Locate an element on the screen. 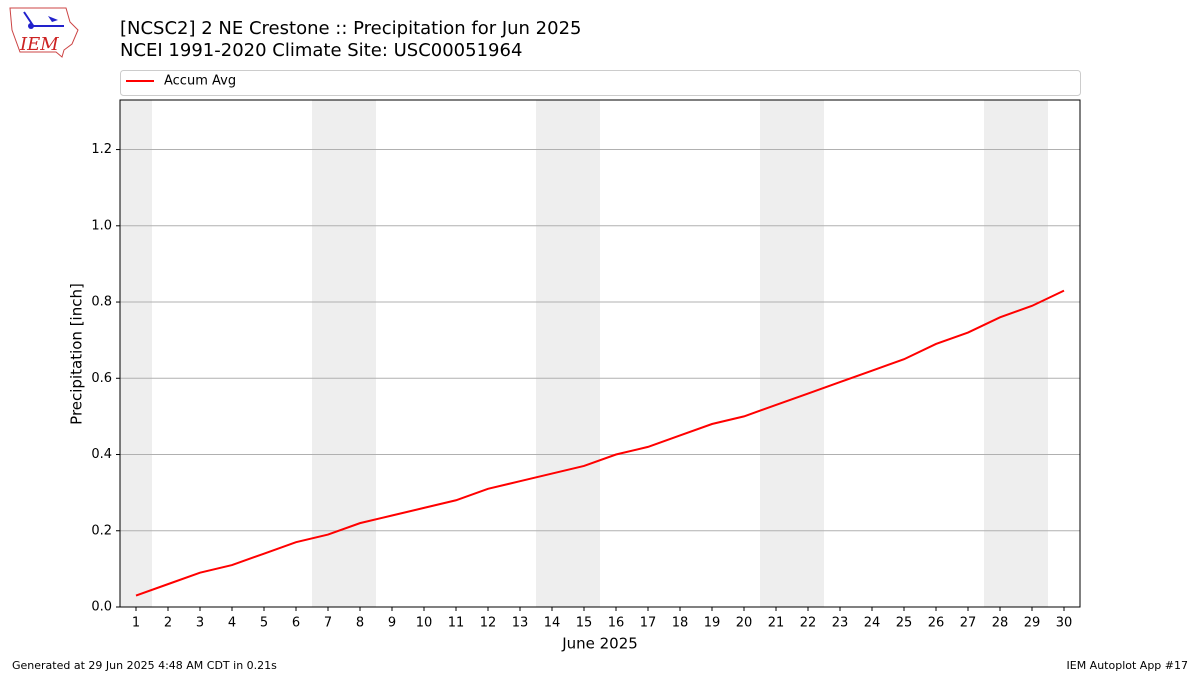 Image resolution: width=1200 pixels, height=675 pixels. x-tick-label: 22 is located at coordinates (808, 623).